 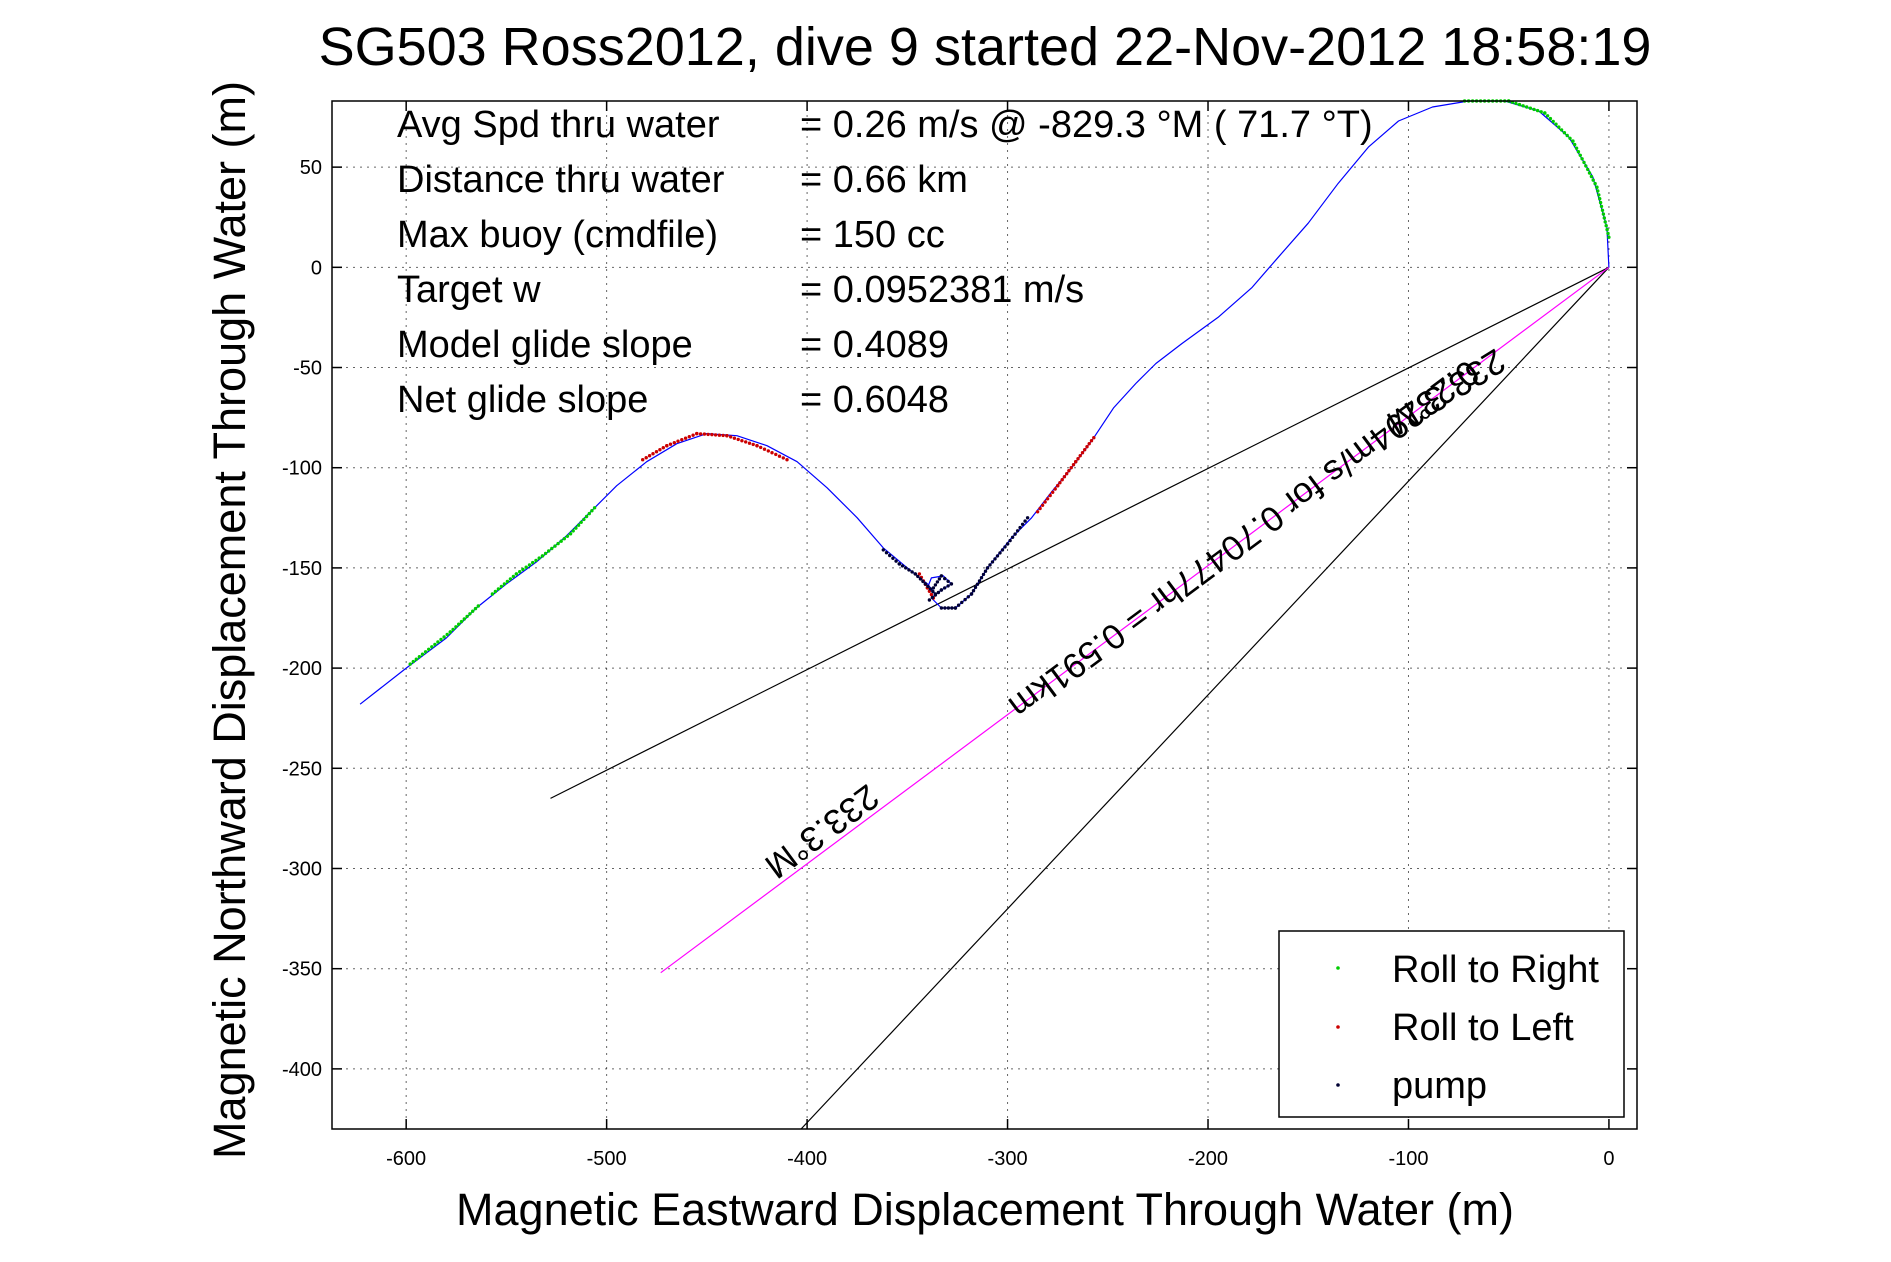 I want to click on x-tick-label: 0, so click(x=1608, y=1159).